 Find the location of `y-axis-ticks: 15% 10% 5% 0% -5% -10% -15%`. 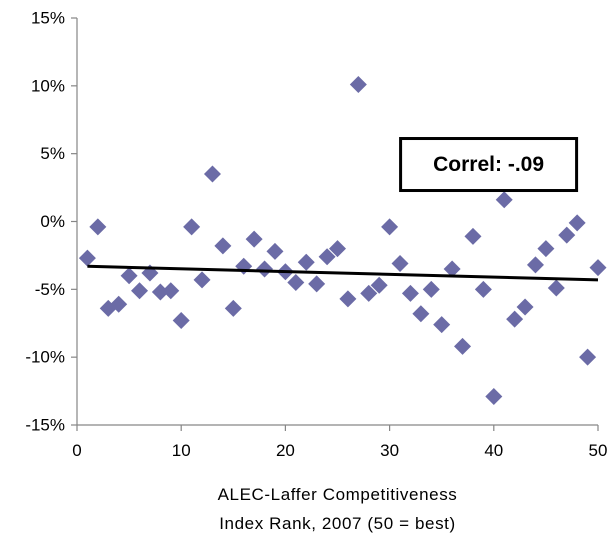

y-axis-ticks: 15% 10% 5% 0% -5% -10% -15% is located at coordinates (51, 222).